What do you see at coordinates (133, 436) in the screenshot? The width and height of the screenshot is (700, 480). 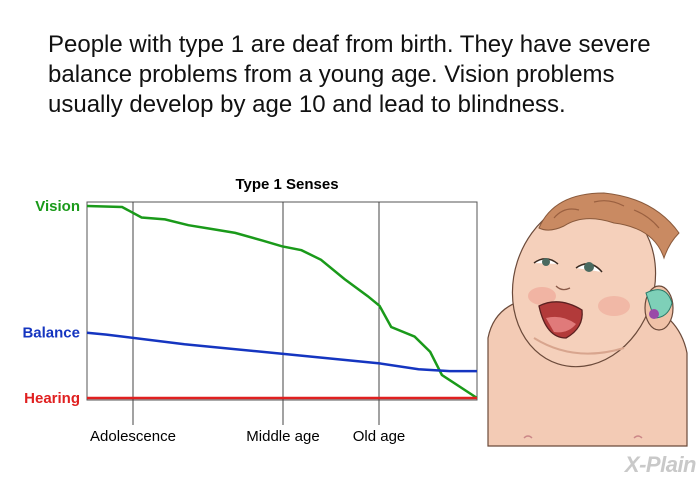 I see `stage-label: Adolescence` at bounding box center [133, 436].